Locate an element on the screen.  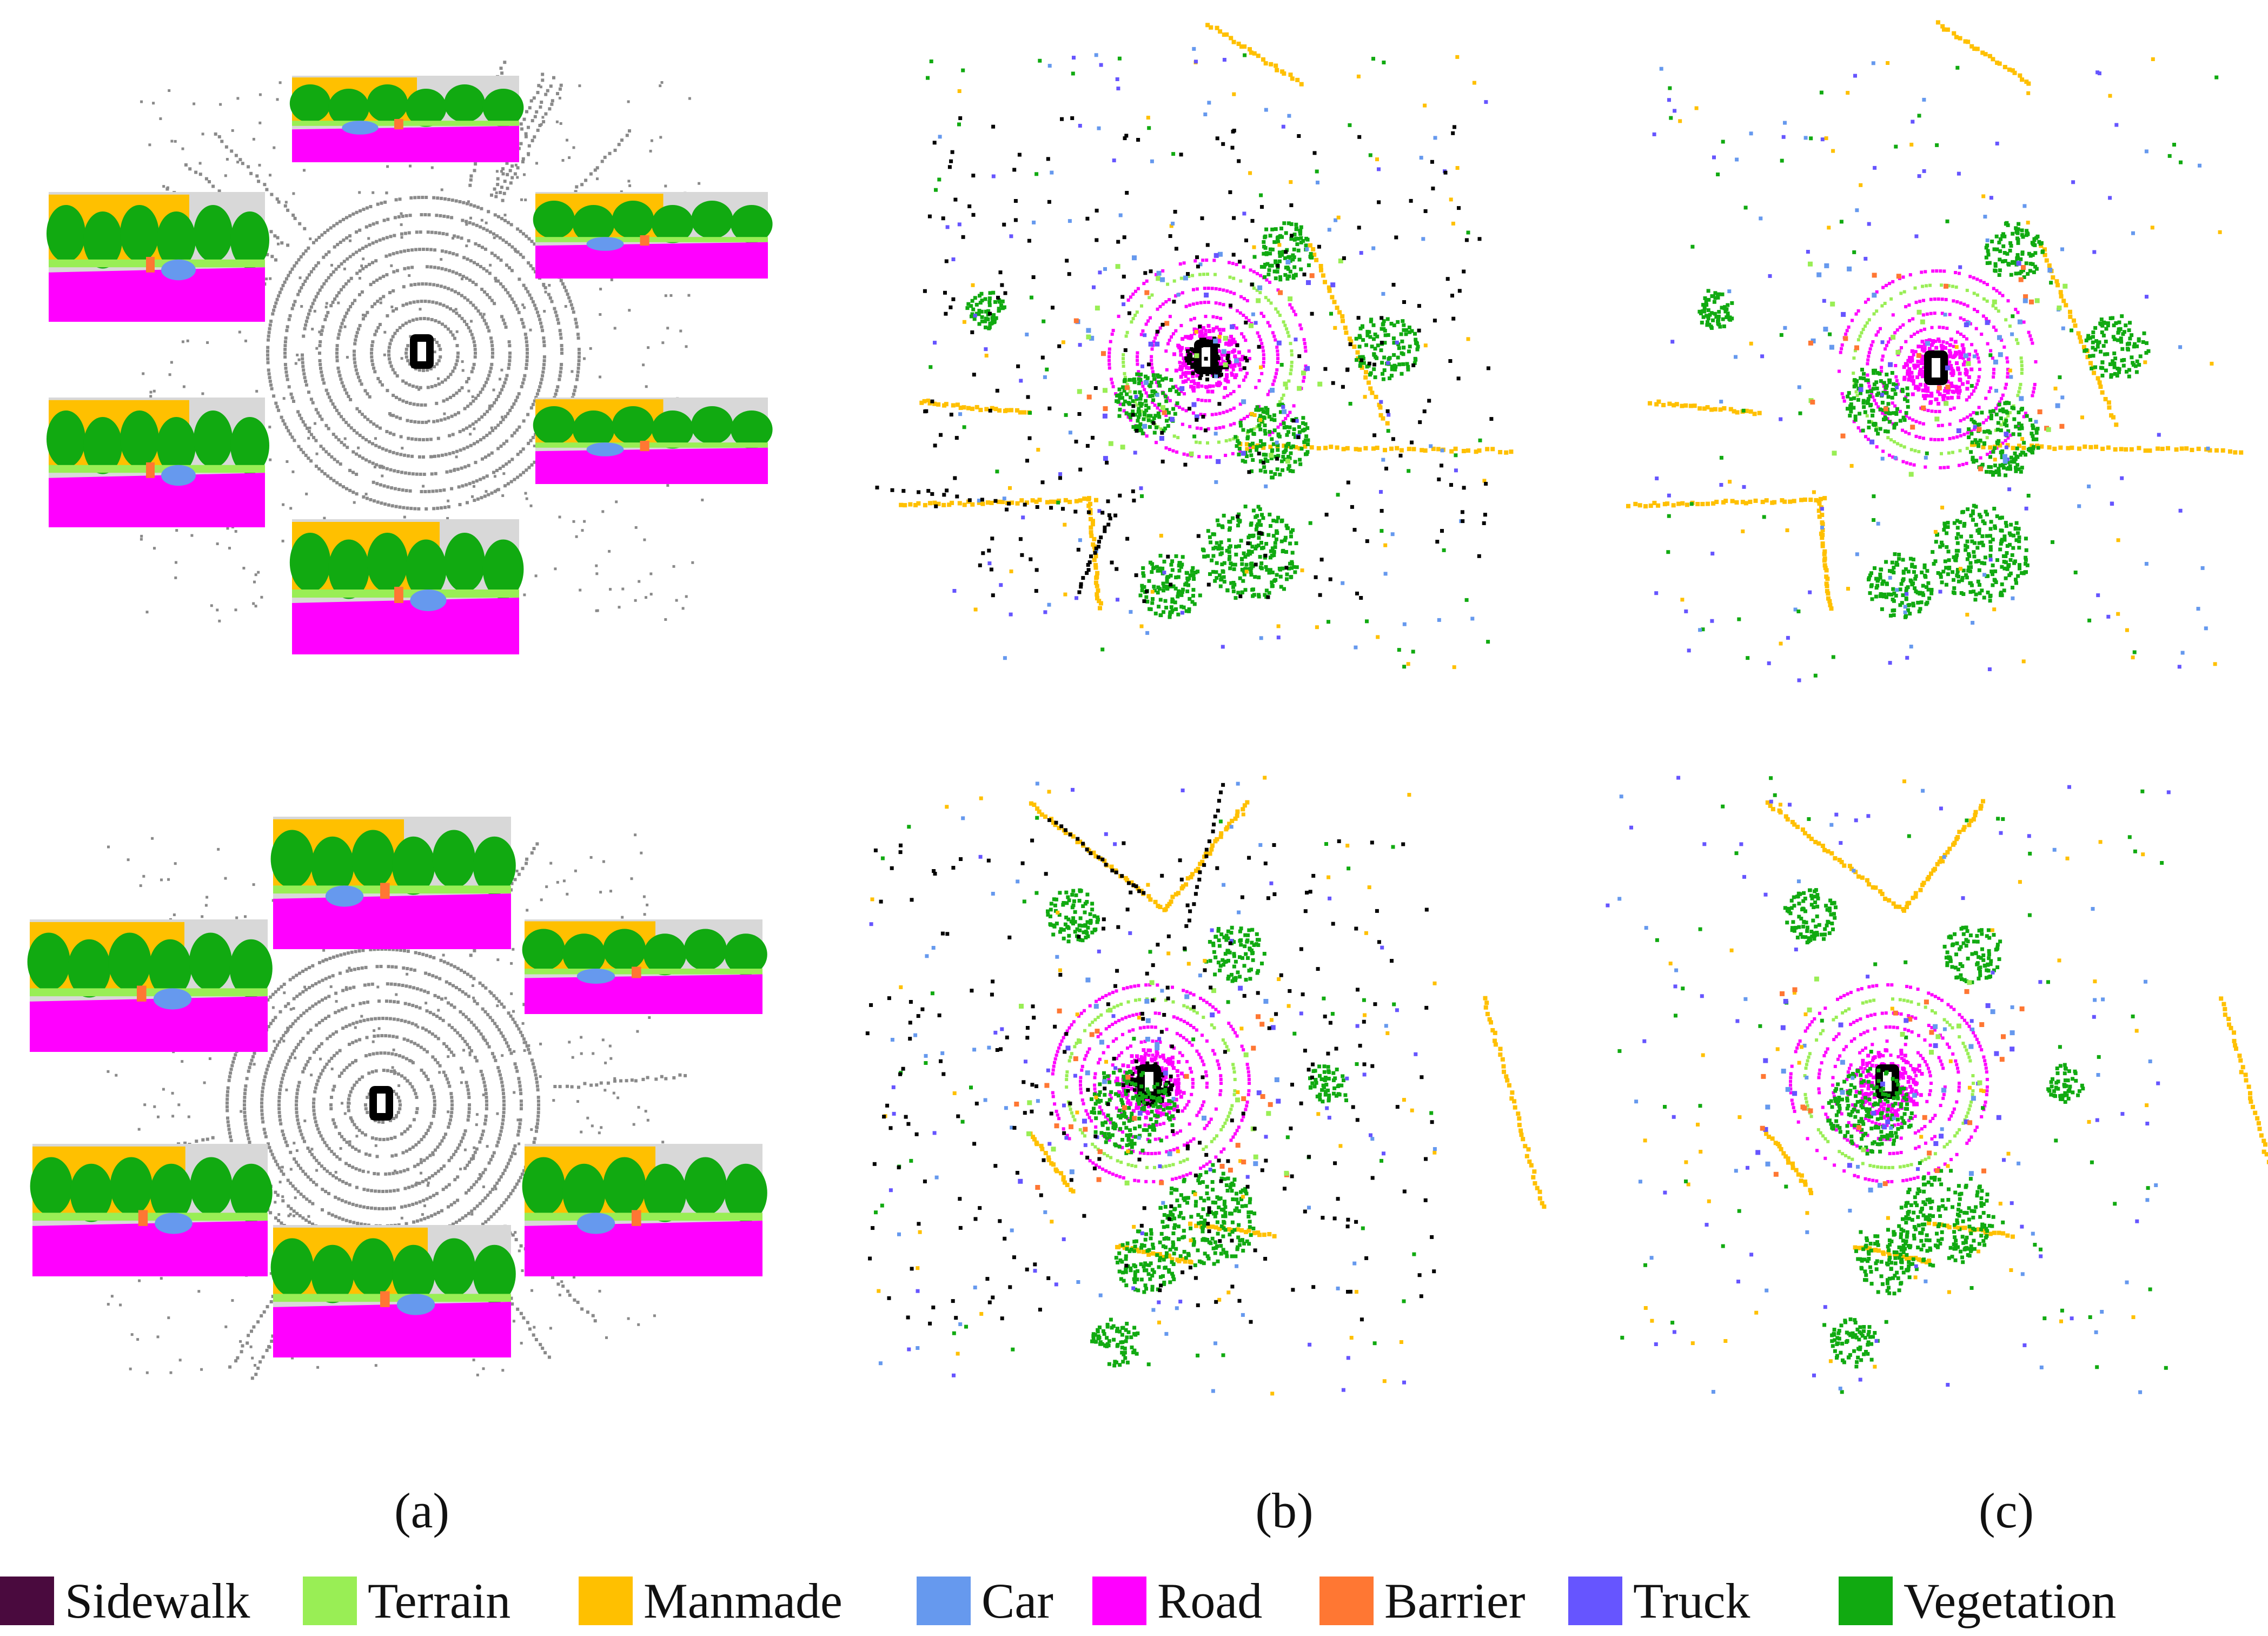
legend-item-barrier: Barrier is located at coordinates (1423, 1600).